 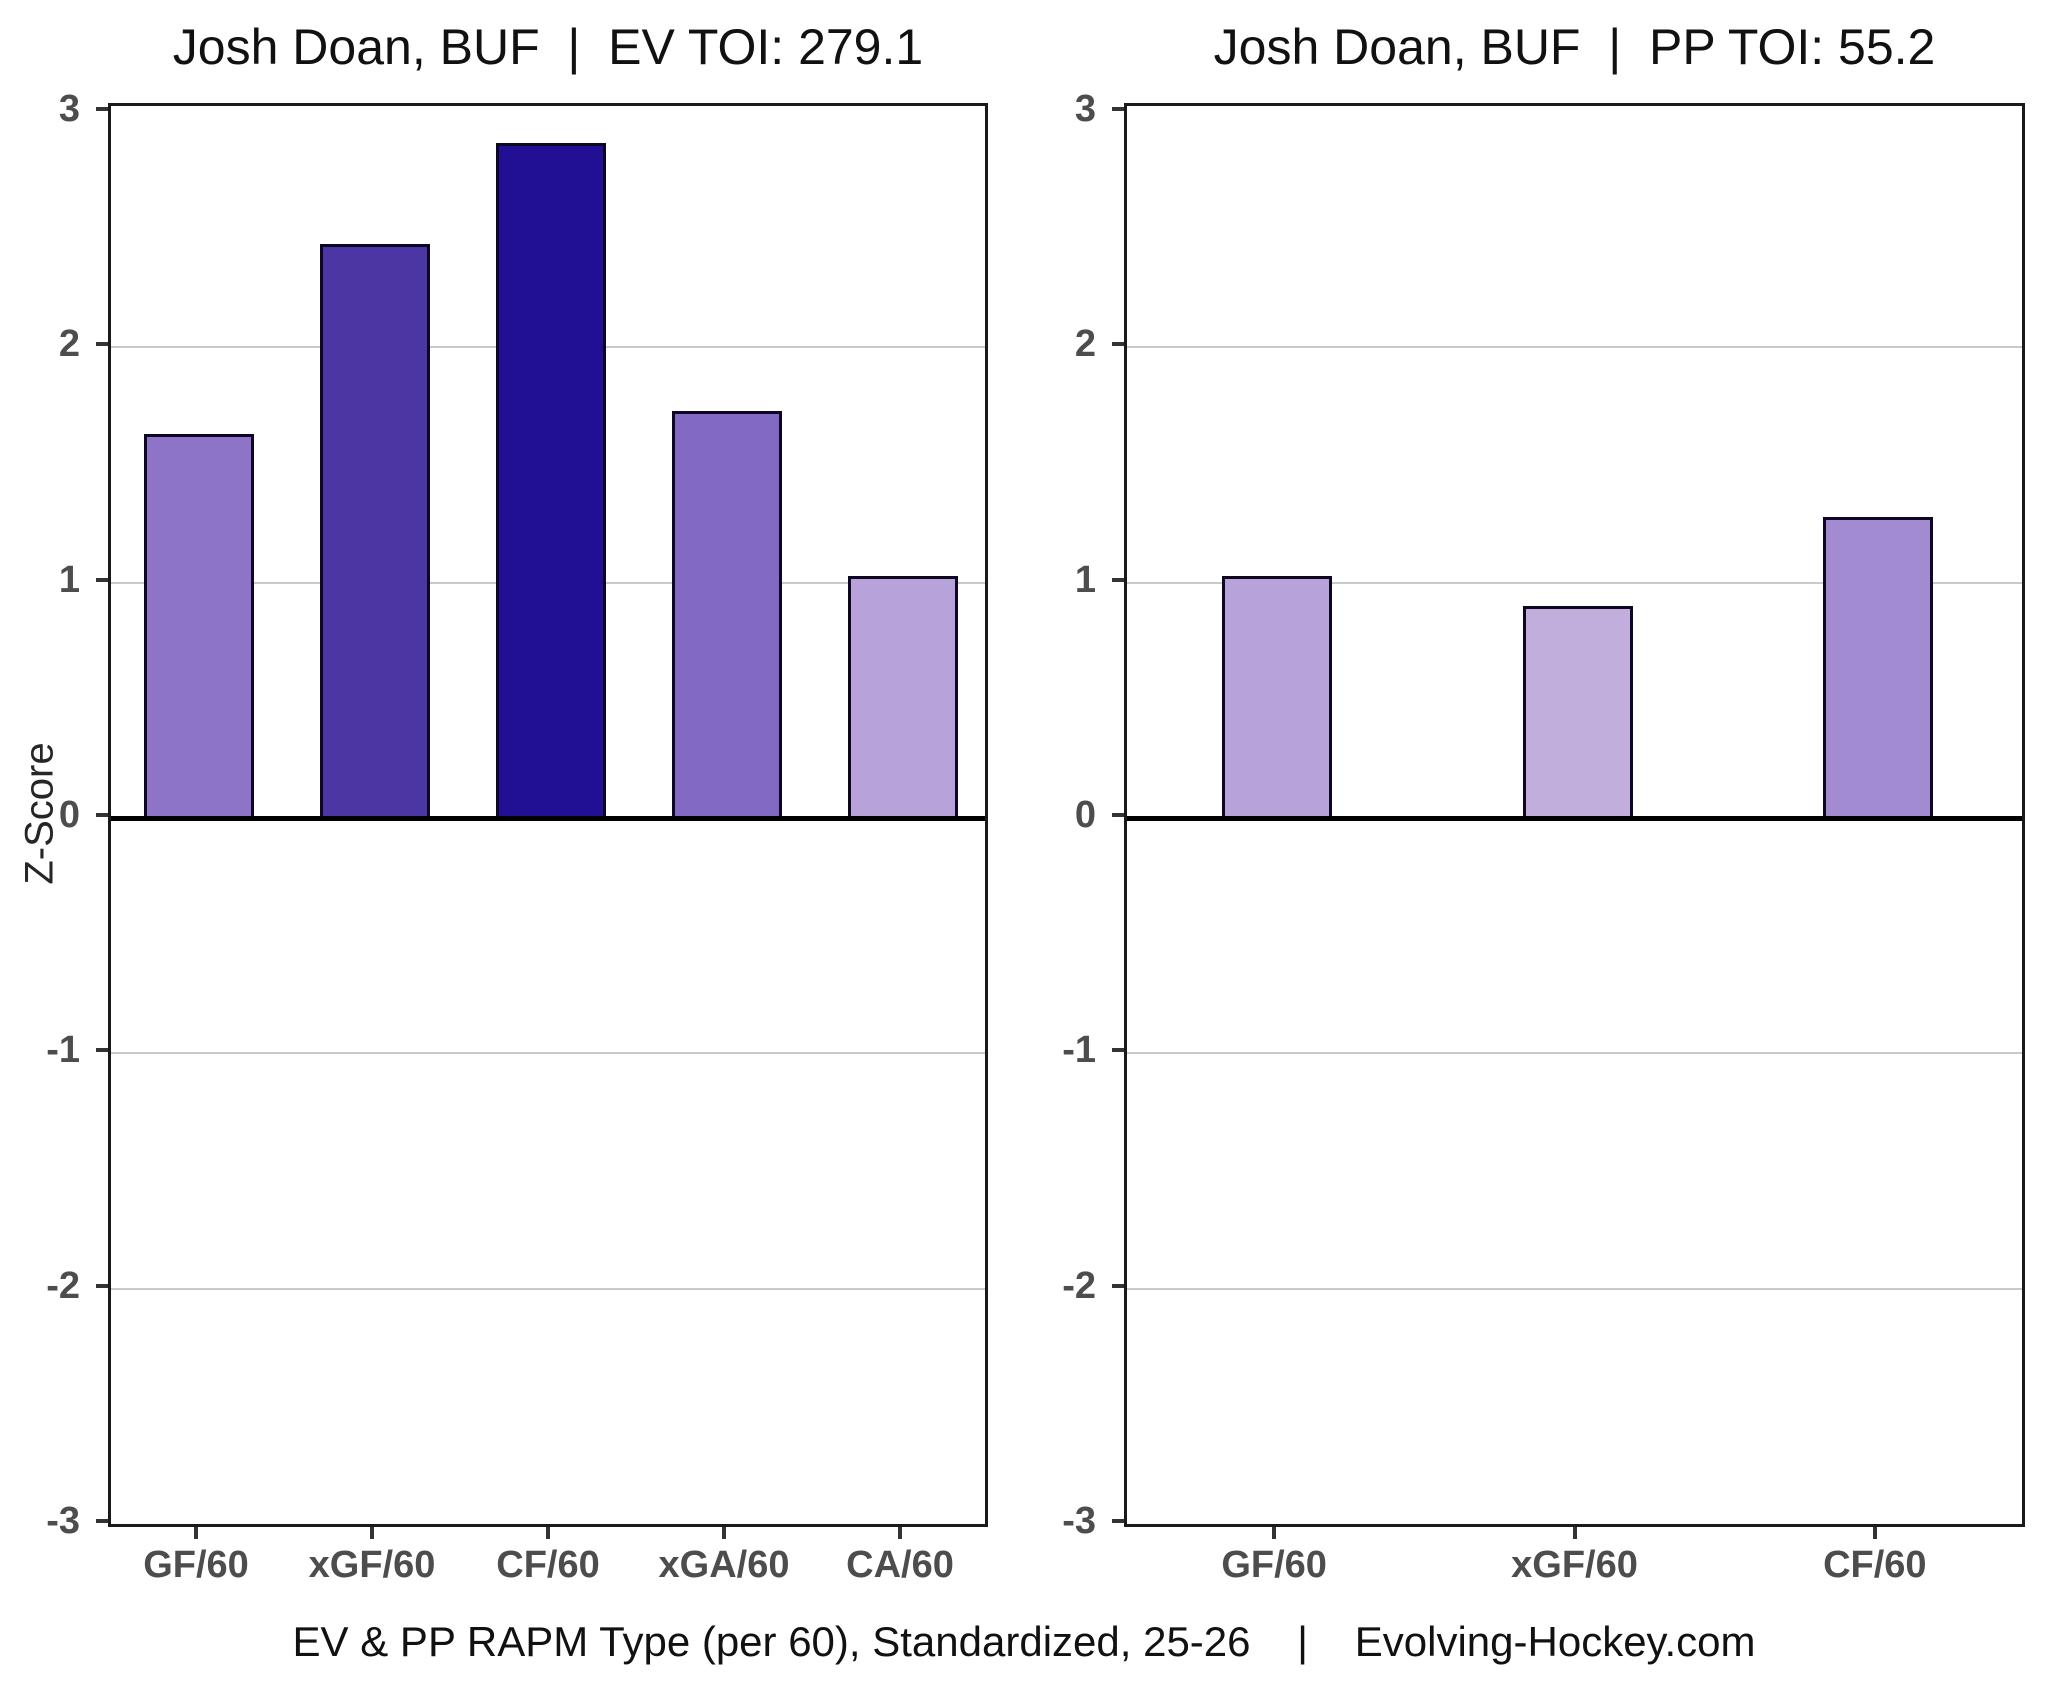 What do you see at coordinates (1574, 582) in the screenshot?
I see `gridline-y1` at bounding box center [1574, 582].